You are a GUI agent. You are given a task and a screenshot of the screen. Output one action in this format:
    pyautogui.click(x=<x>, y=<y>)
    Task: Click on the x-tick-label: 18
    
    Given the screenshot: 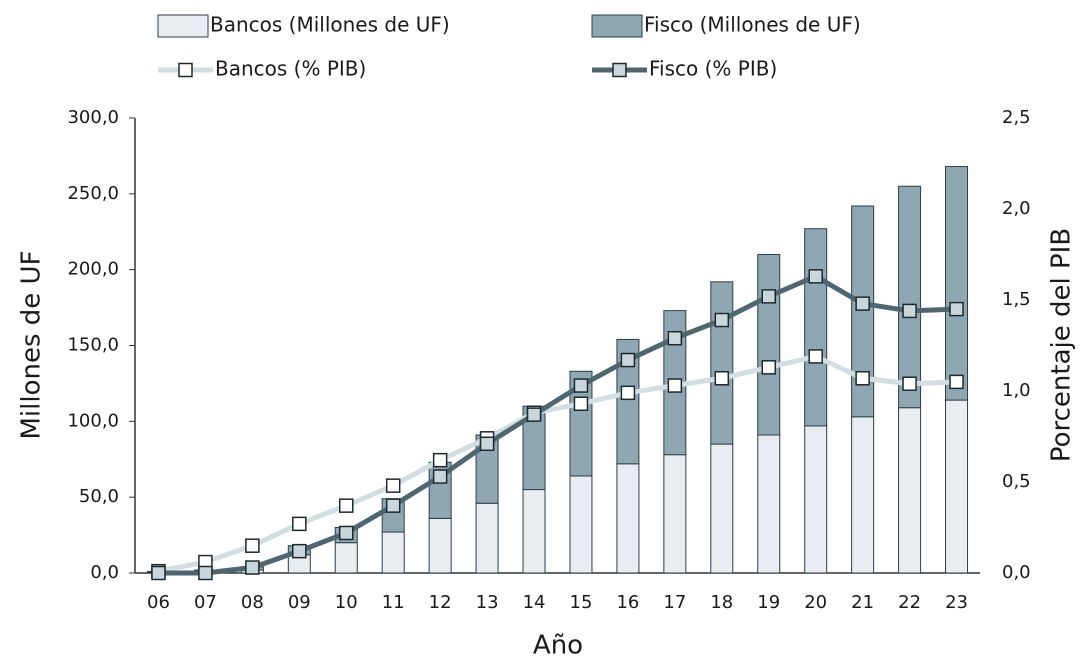 What is the action you would take?
    pyautogui.click(x=721, y=602)
    